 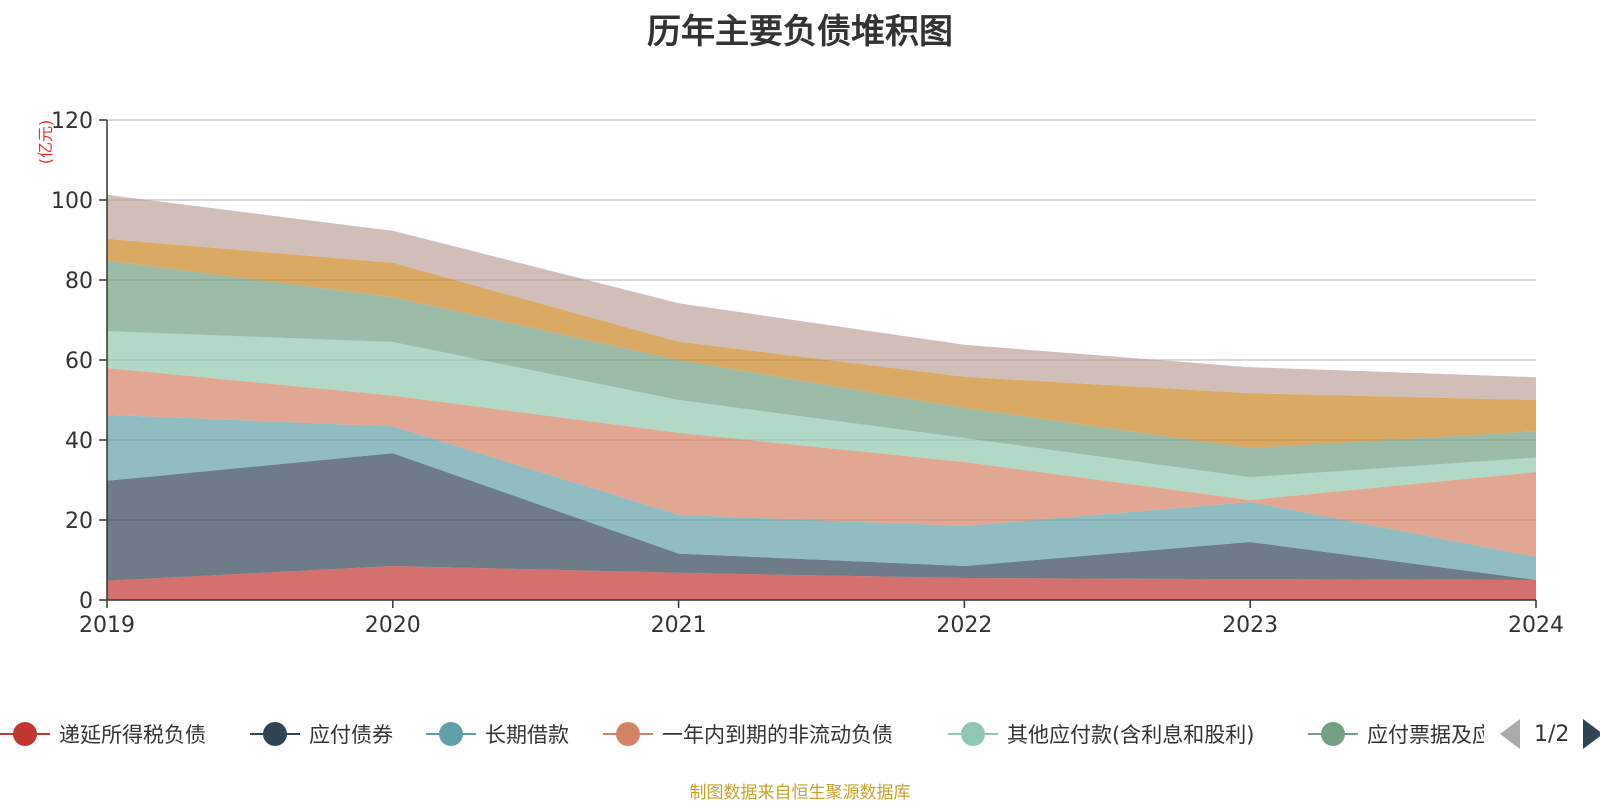 I want to click on legend-pager: 1/2, so click(x=1550, y=734).